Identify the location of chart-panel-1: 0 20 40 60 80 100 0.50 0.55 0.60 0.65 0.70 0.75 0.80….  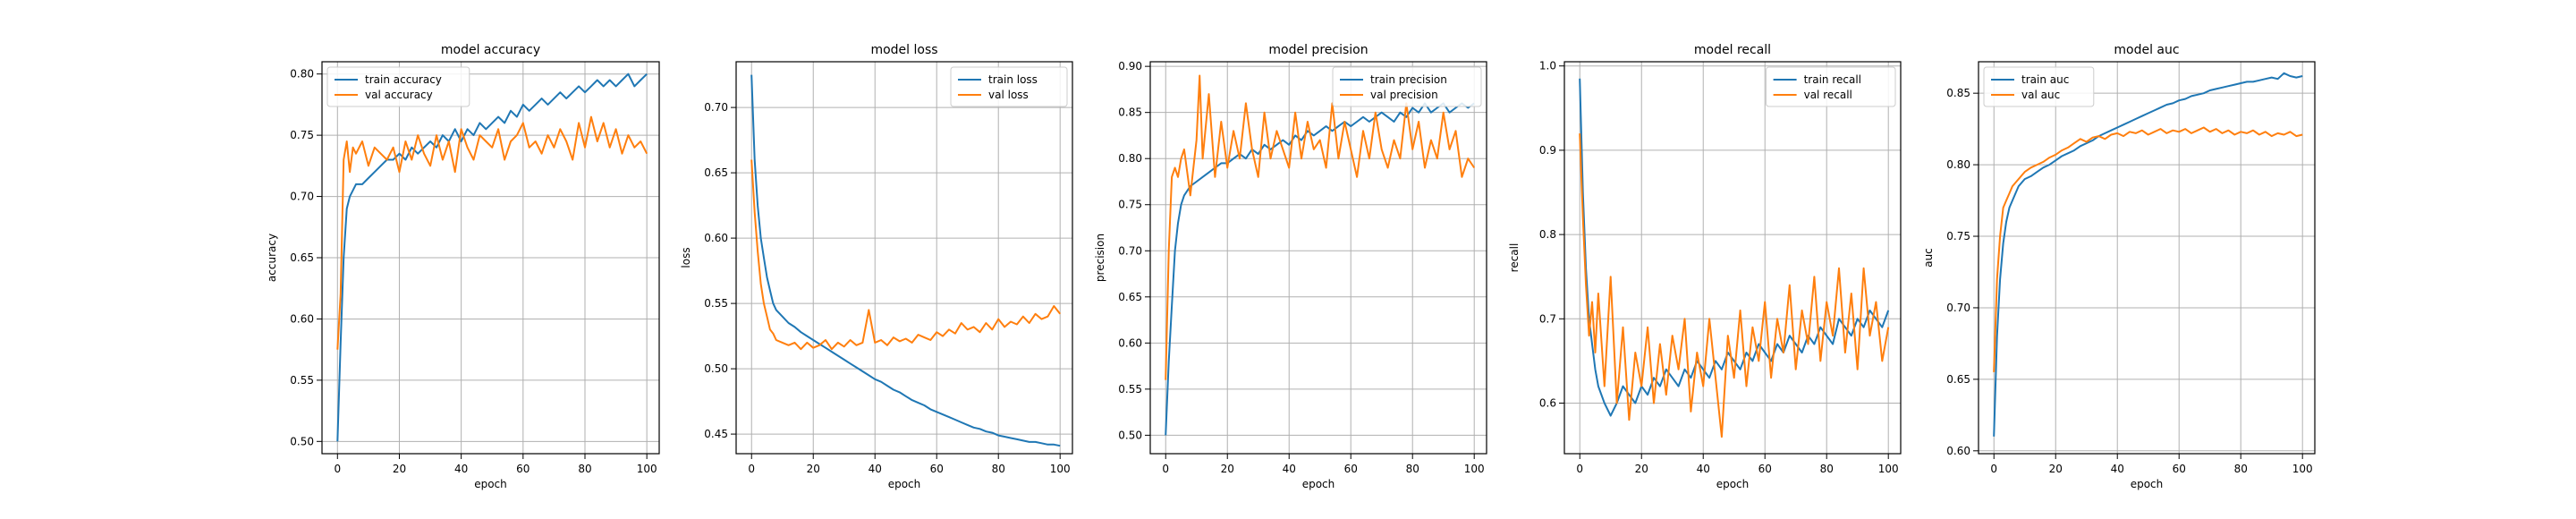
(463, 266).